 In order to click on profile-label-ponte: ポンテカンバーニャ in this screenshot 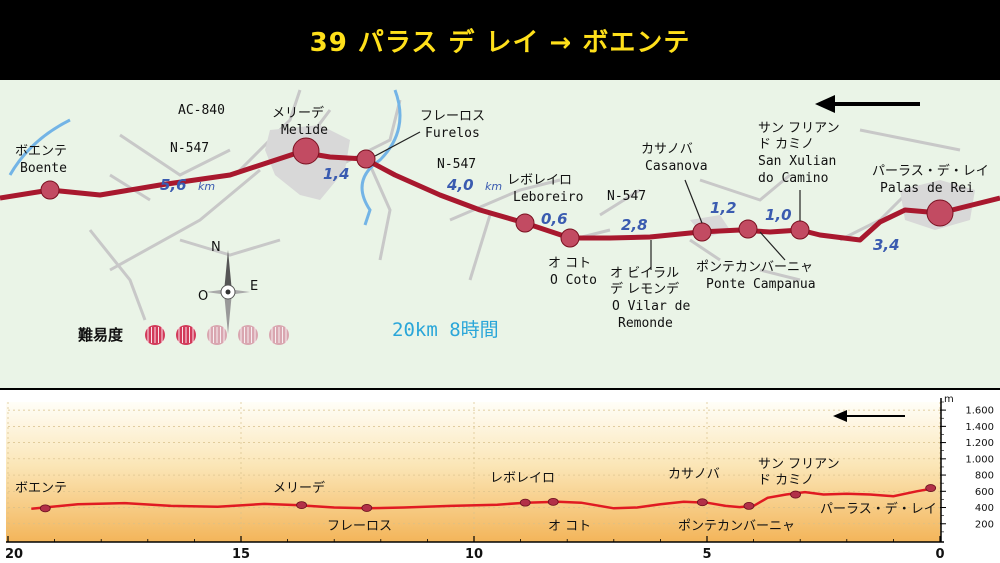, I will do `click(736, 526)`.